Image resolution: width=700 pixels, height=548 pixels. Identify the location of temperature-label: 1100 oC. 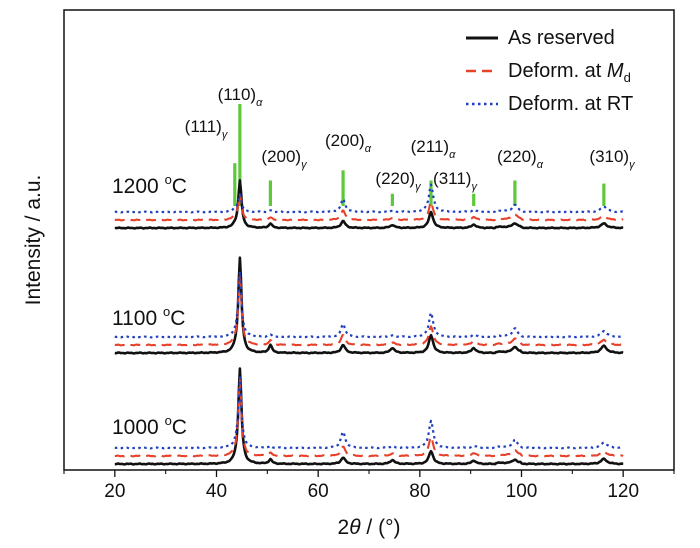
(148, 317).